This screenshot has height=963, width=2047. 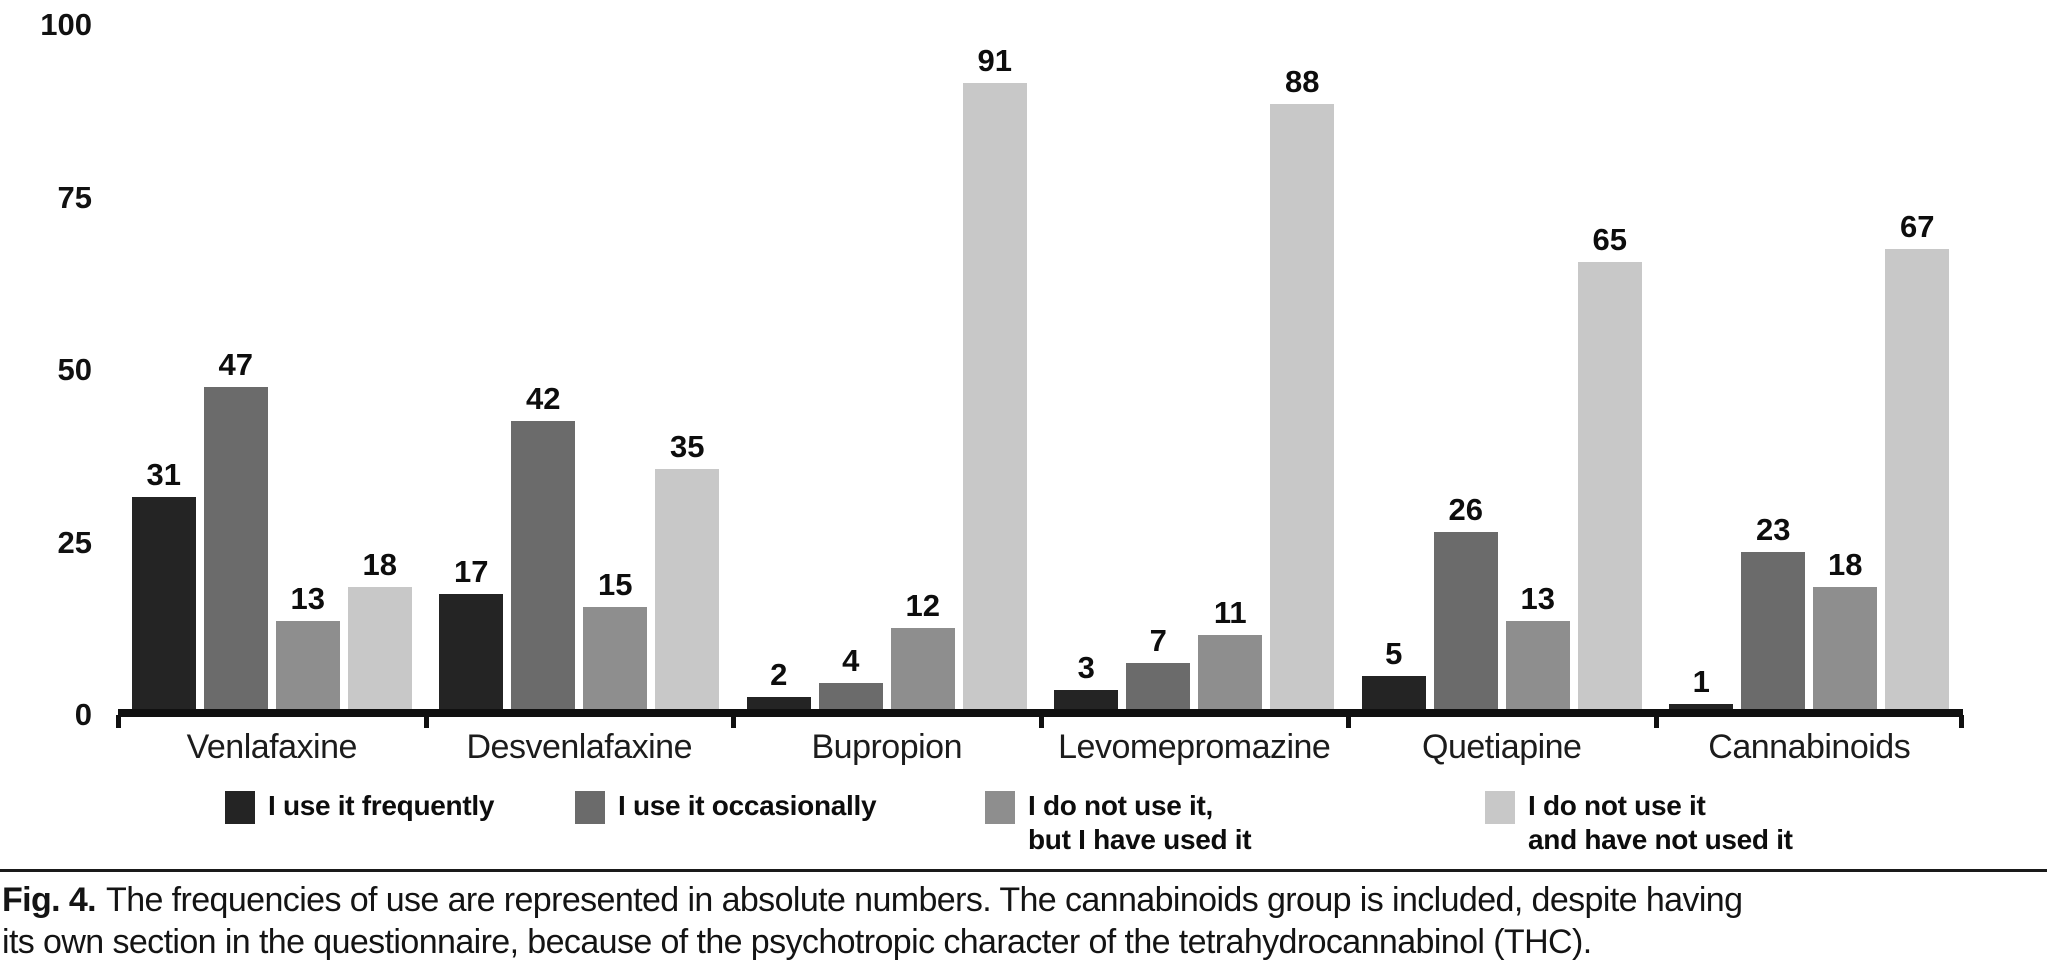 What do you see at coordinates (887, 355) in the screenshot?
I see `bar-group: 2 4 12 91` at bounding box center [887, 355].